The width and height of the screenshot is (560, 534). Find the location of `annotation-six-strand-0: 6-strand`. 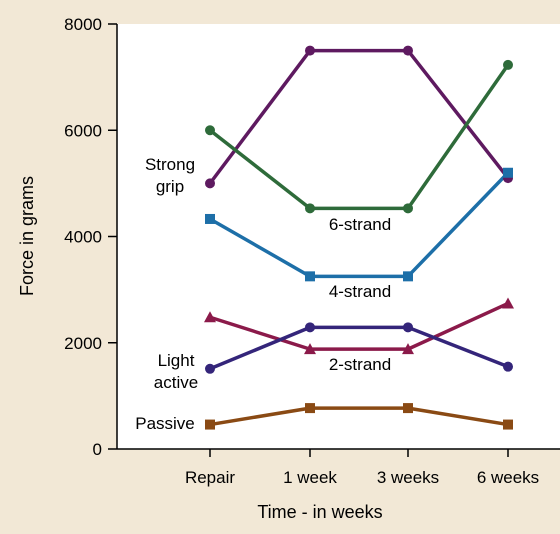

annotation-six-strand-0: 6-strand is located at coordinates (360, 224).